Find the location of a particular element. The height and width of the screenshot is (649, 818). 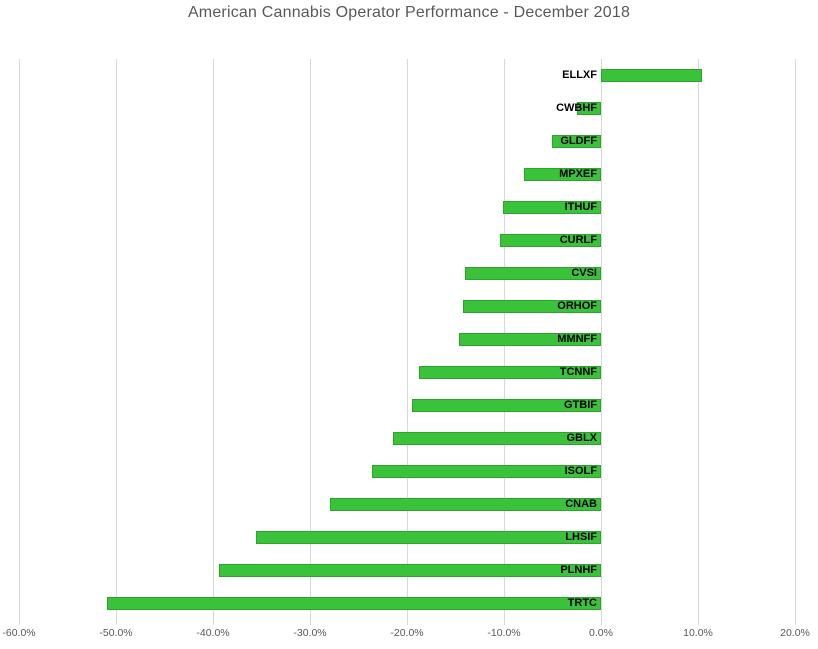

bar-gldff is located at coordinates (576, 141).